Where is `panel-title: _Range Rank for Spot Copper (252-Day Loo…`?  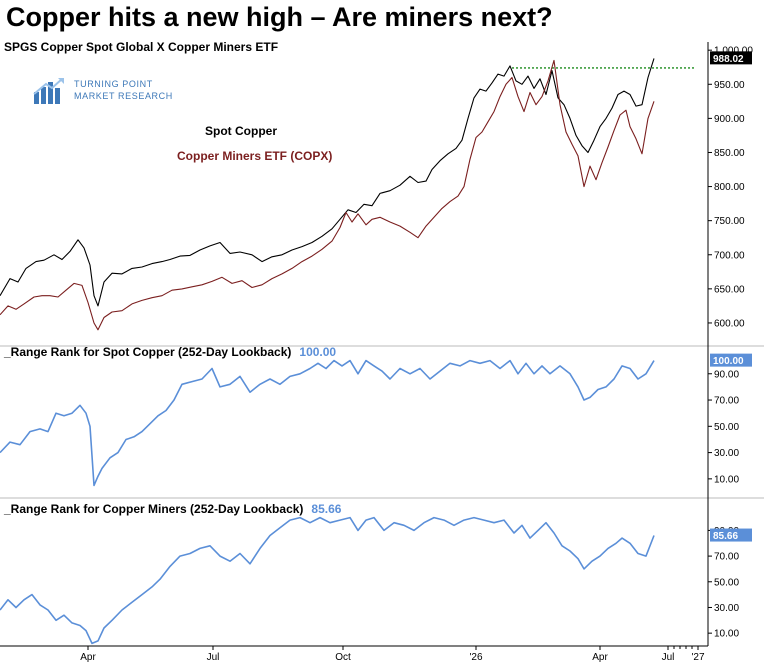
panel-title: _Range Rank for Spot Copper (252-Day Loo… is located at coordinates (147, 352).